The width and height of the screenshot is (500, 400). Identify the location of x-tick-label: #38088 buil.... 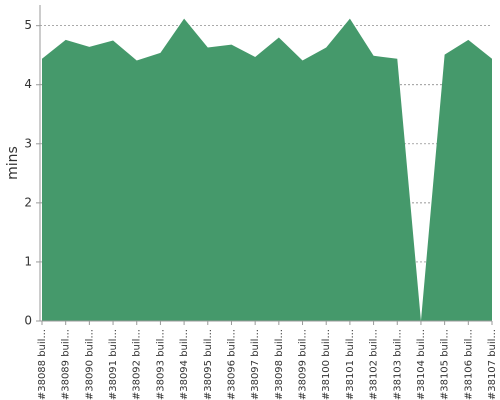
(42, 364).